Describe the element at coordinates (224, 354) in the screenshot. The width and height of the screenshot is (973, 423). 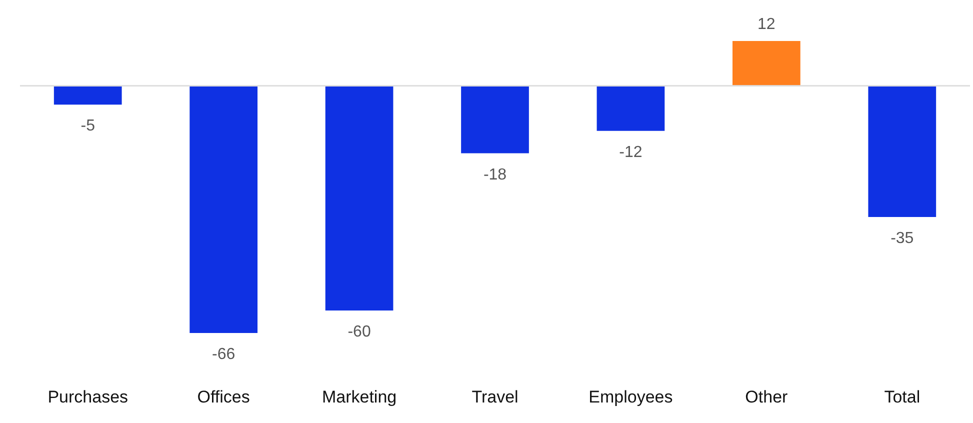
I see `data-label: -66` at that location.